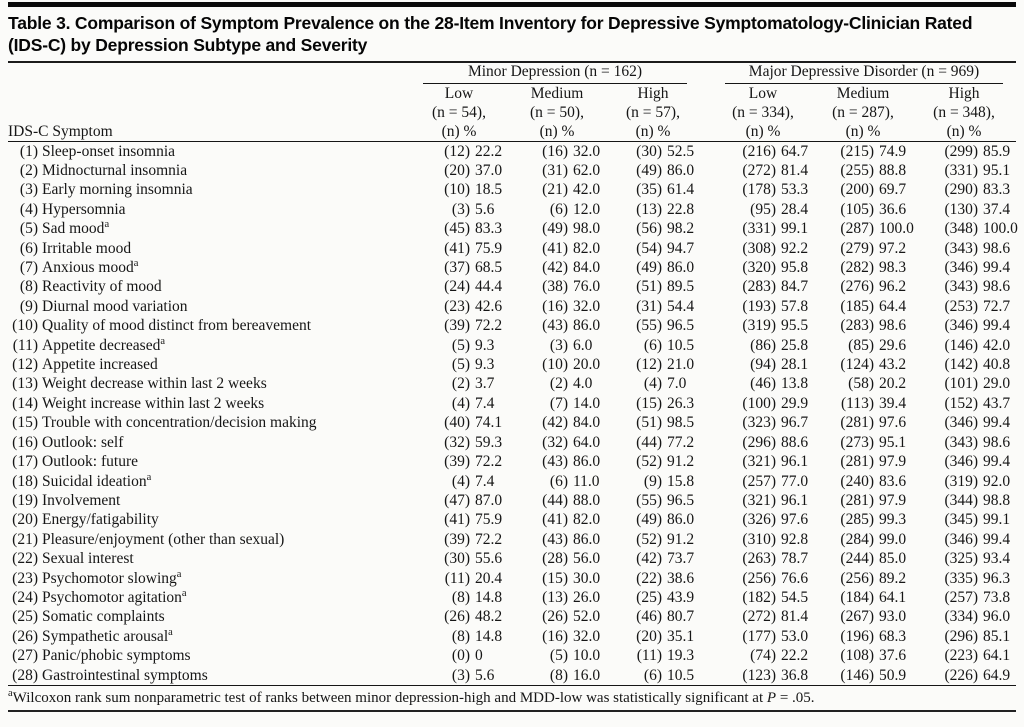 This screenshot has height=727, width=1024. I want to click on count-value: (4), so click(652, 384).